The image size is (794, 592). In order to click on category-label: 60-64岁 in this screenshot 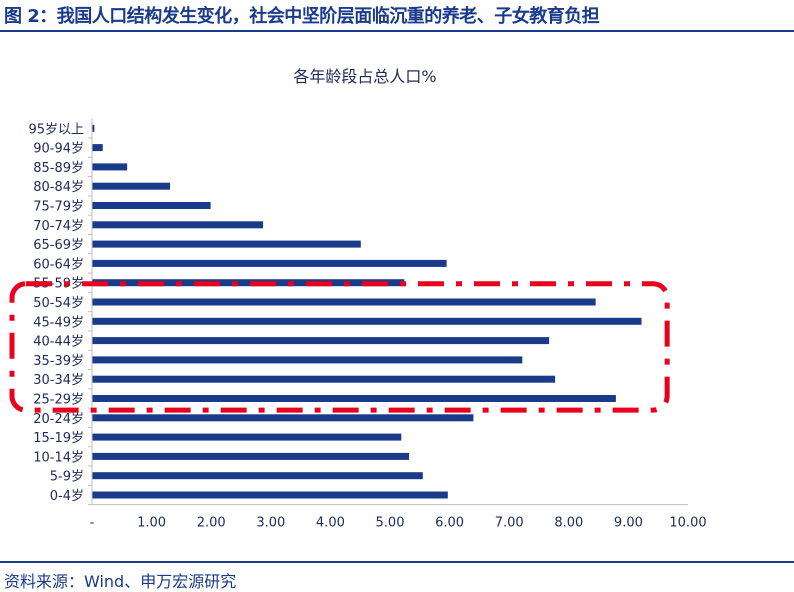, I will do `click(58, 264)`.